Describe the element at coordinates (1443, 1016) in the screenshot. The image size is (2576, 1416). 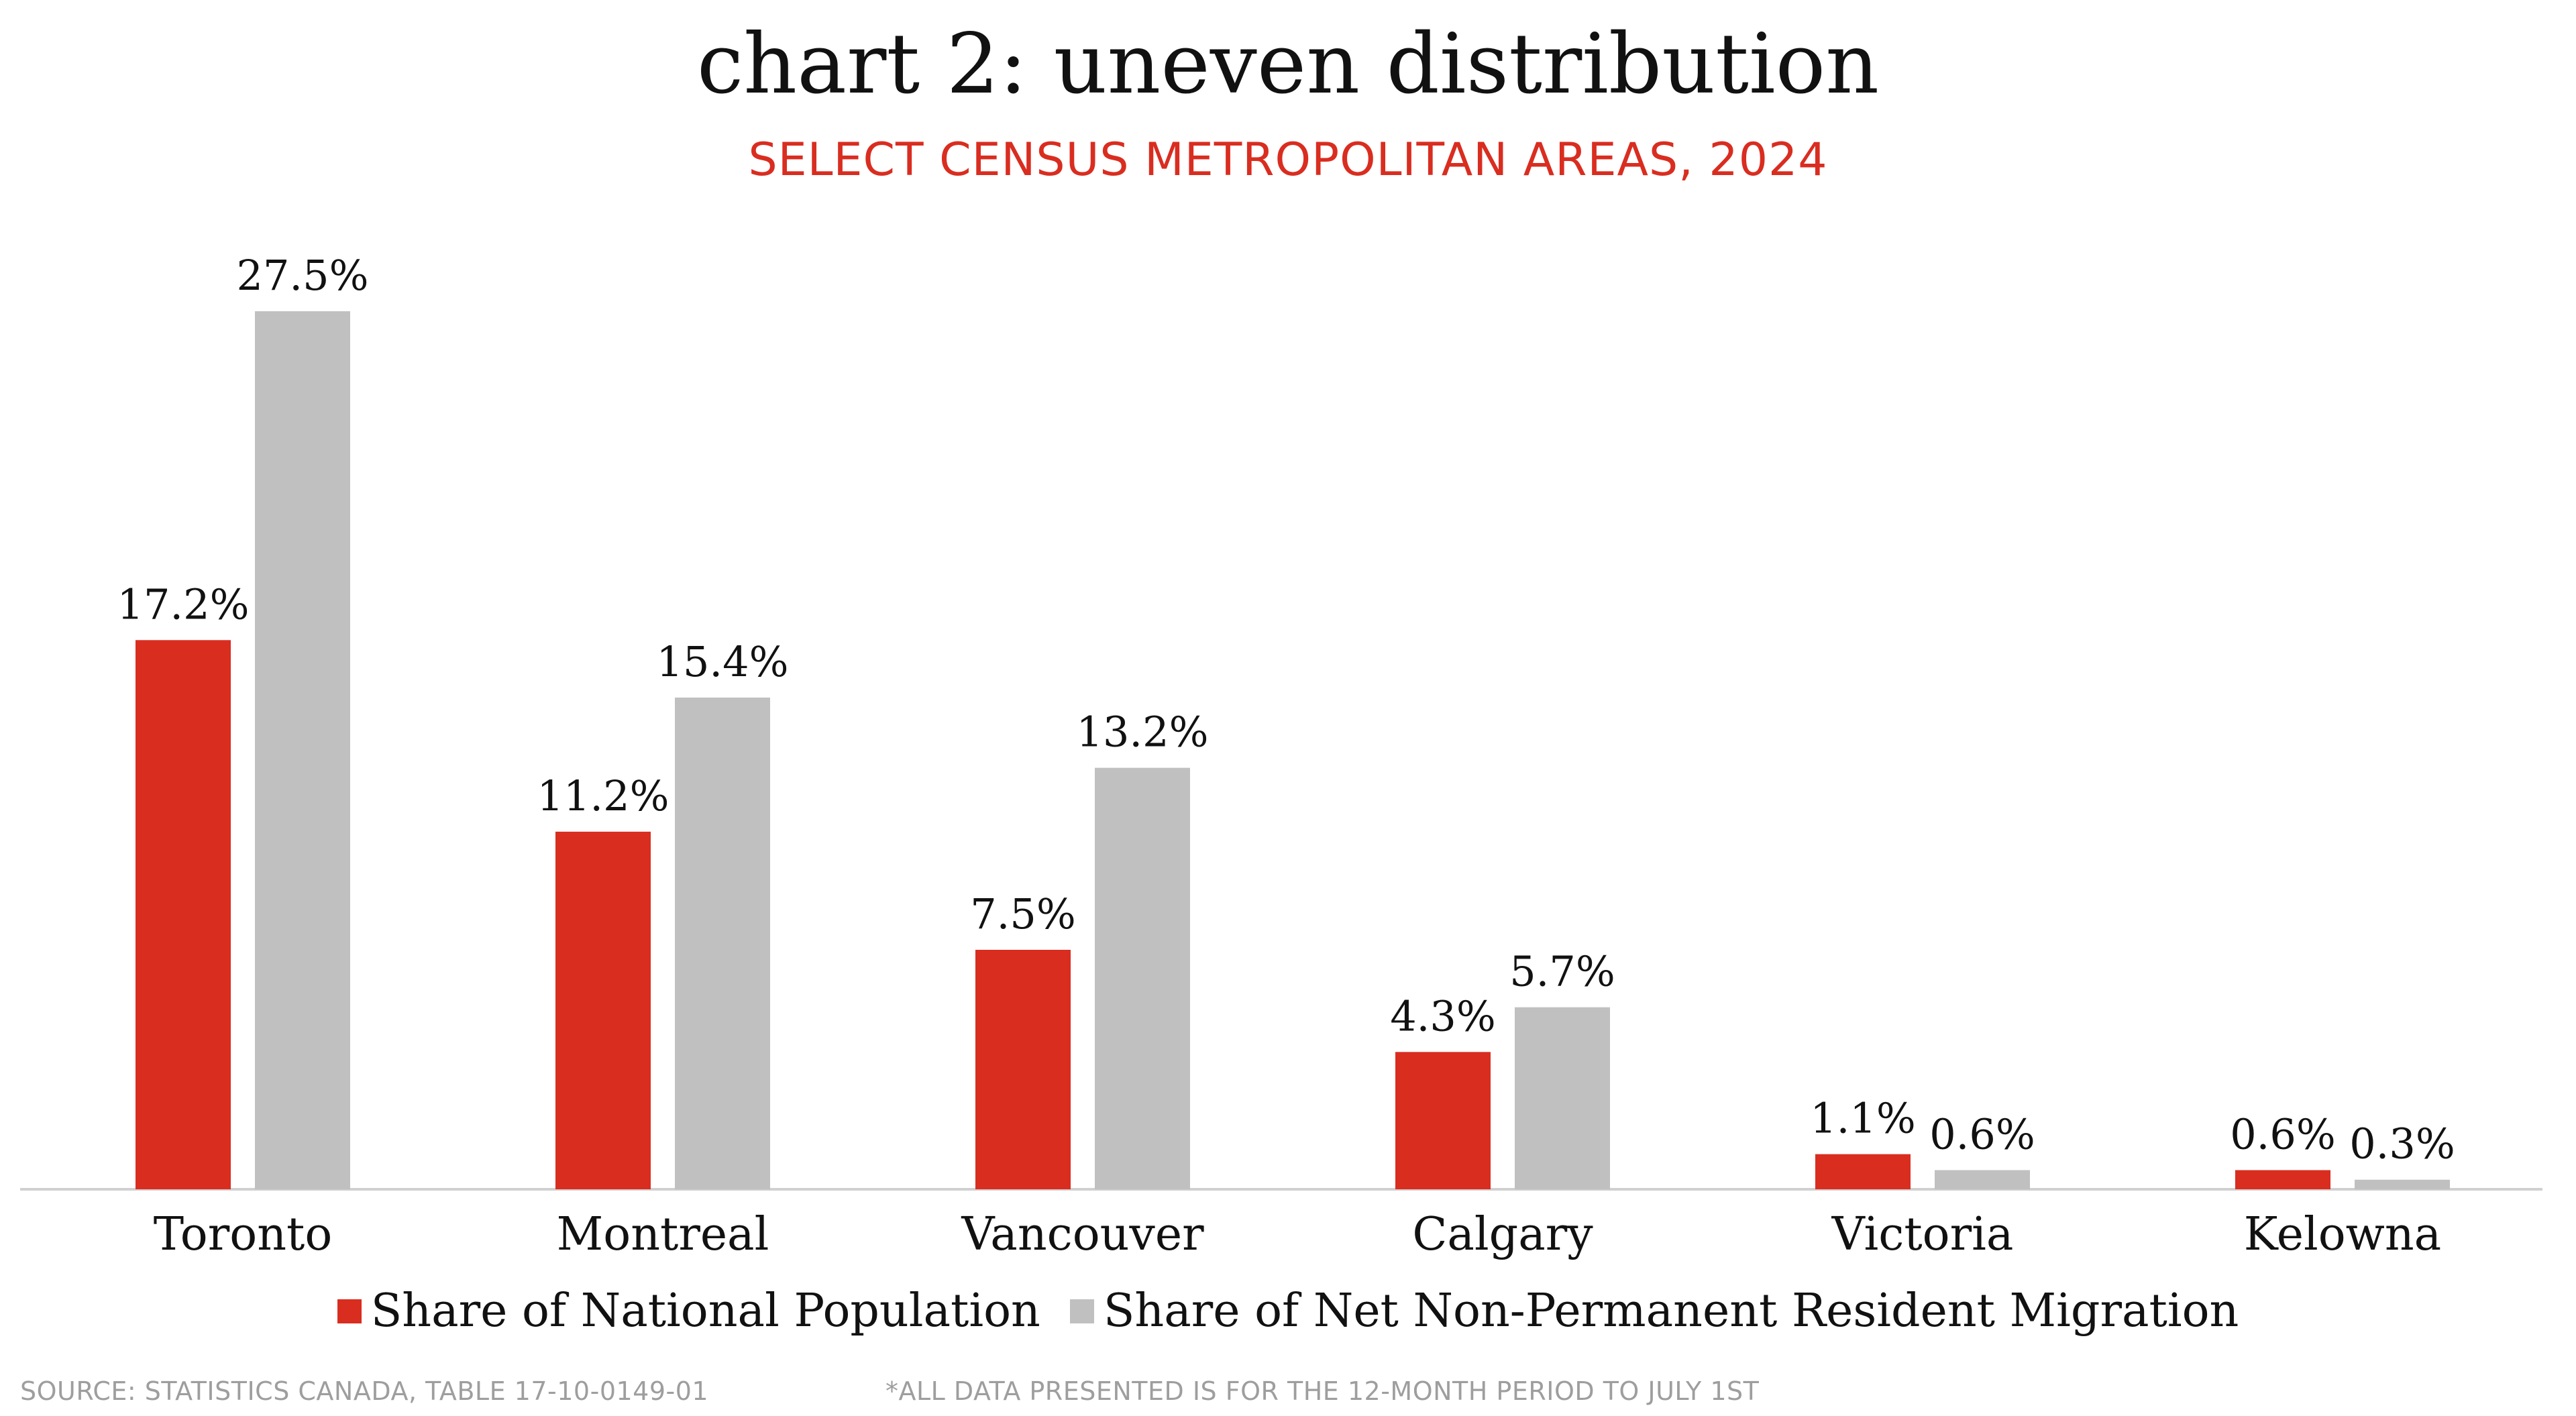
I see `data-label-population-calgary: 4.3%` at that location.